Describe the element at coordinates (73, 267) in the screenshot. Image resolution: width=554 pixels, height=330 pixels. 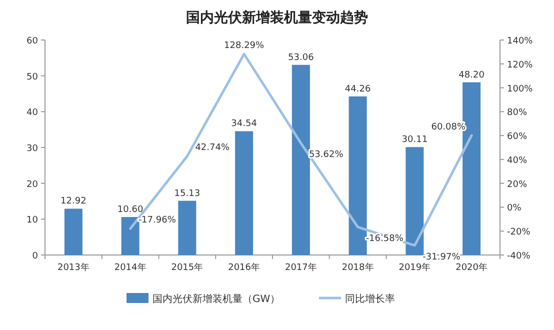
I see `x-tick-label: 2013年` at that location.